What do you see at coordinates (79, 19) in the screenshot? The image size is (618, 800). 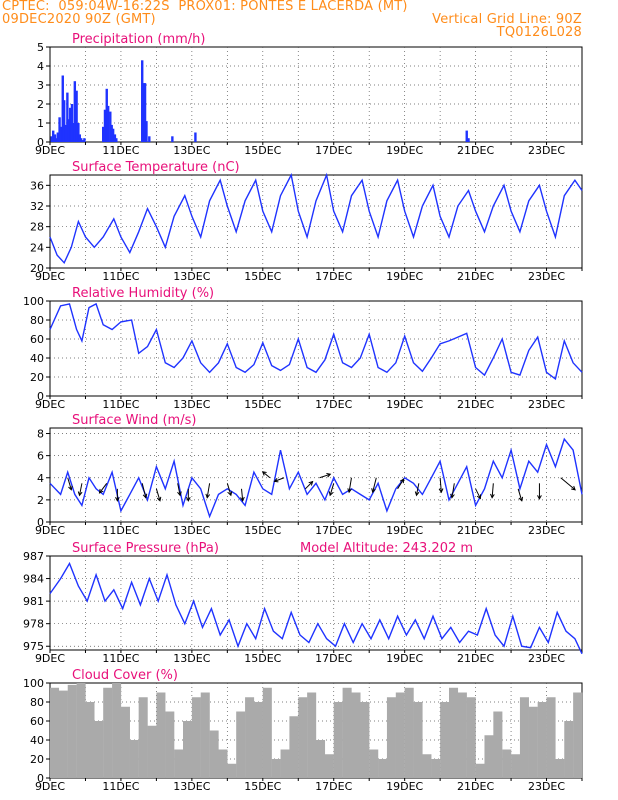 I see `header-date: 09DEC2020 90Z (GMT)` at bounding box center [79, 19].